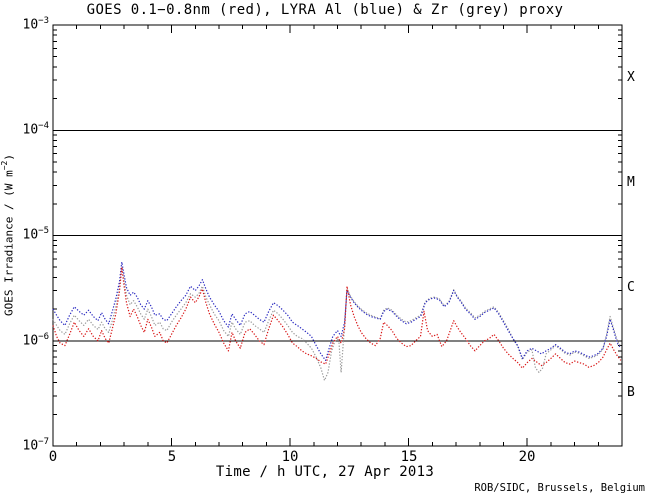 This screenshot has width=650, height=500. I want to click on x-tick-label-0: 0, so click(53, 457).